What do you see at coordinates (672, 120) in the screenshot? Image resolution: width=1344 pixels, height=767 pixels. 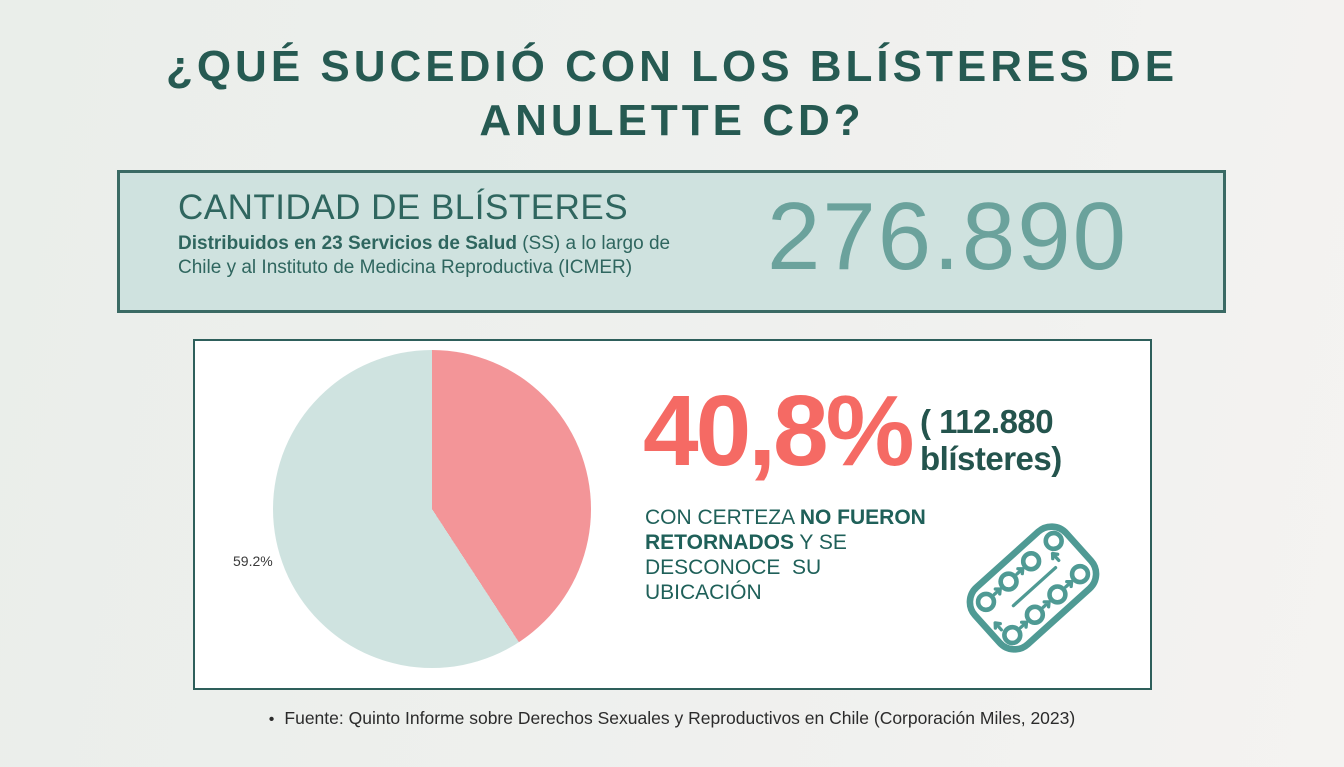 I see `title-line-2: ANULETTE CD?` at bounding box center [672, 120].